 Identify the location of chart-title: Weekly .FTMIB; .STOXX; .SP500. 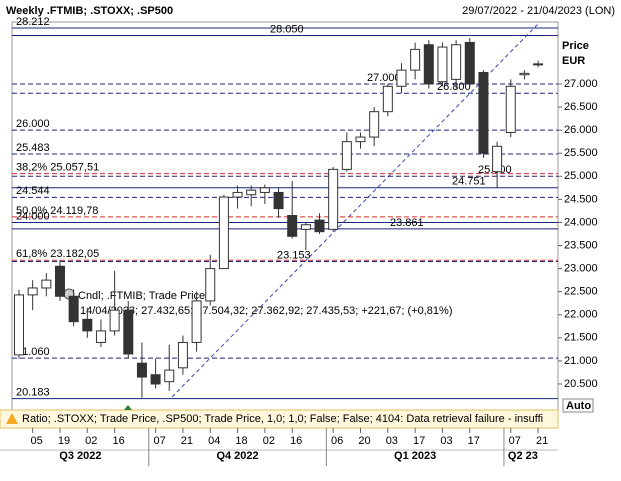
(89, 11).